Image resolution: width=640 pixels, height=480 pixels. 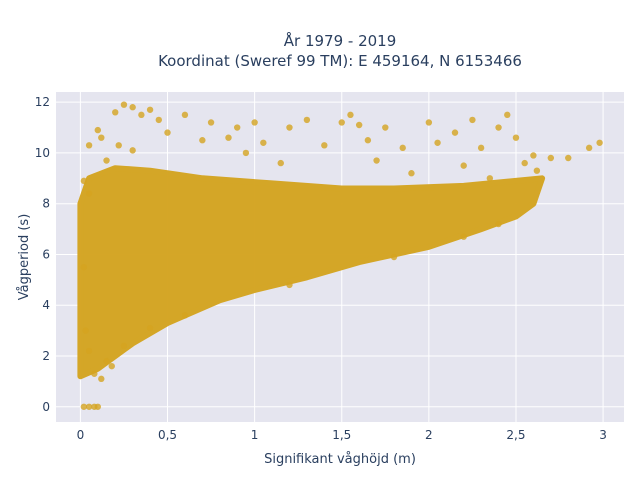 I want to click on y-tick-label: 6, so click(x=46, y=254).